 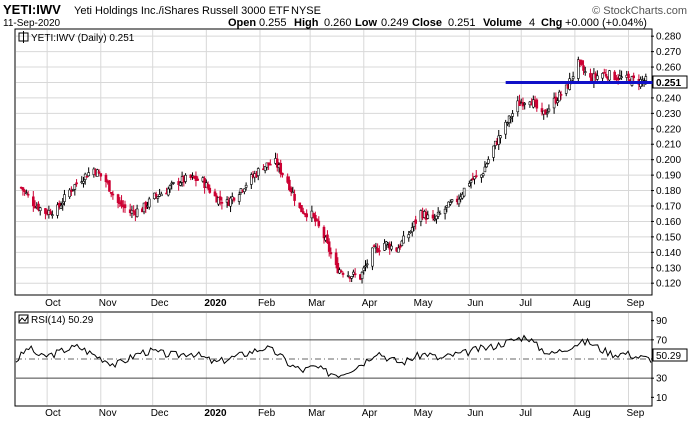 I want to click on exchange-label: NYSE, so click(x=306, y=11).